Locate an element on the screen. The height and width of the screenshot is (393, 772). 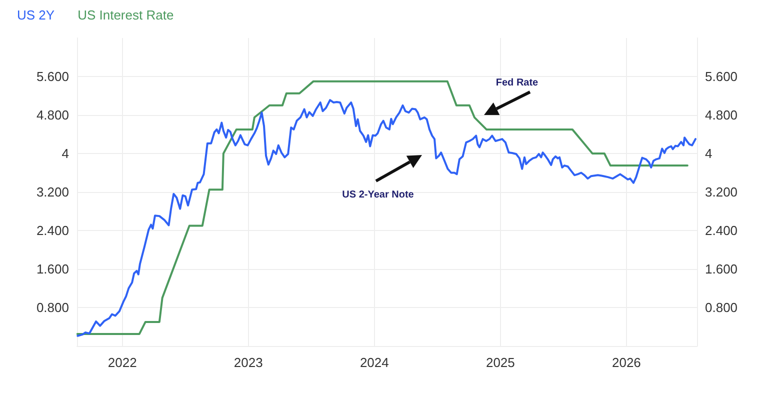
y-tick-label: 3.200 is located at coordinates (52, 192).